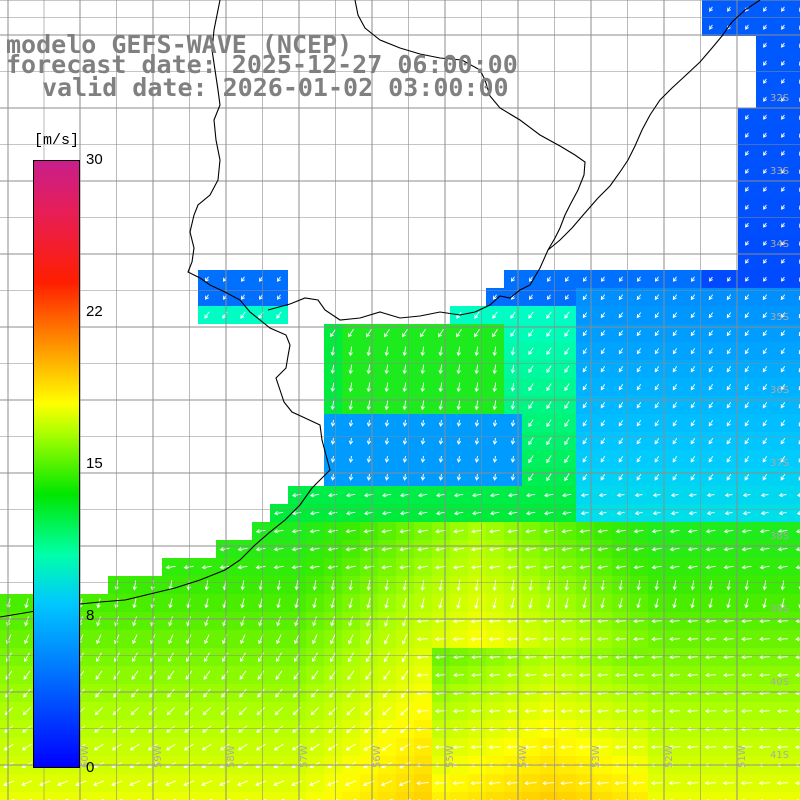 This screenshot has width=800, height=800. Describe the element at coordinates (94, 311) in the screenshot. I see `legend-tick-22: 22` at that location.